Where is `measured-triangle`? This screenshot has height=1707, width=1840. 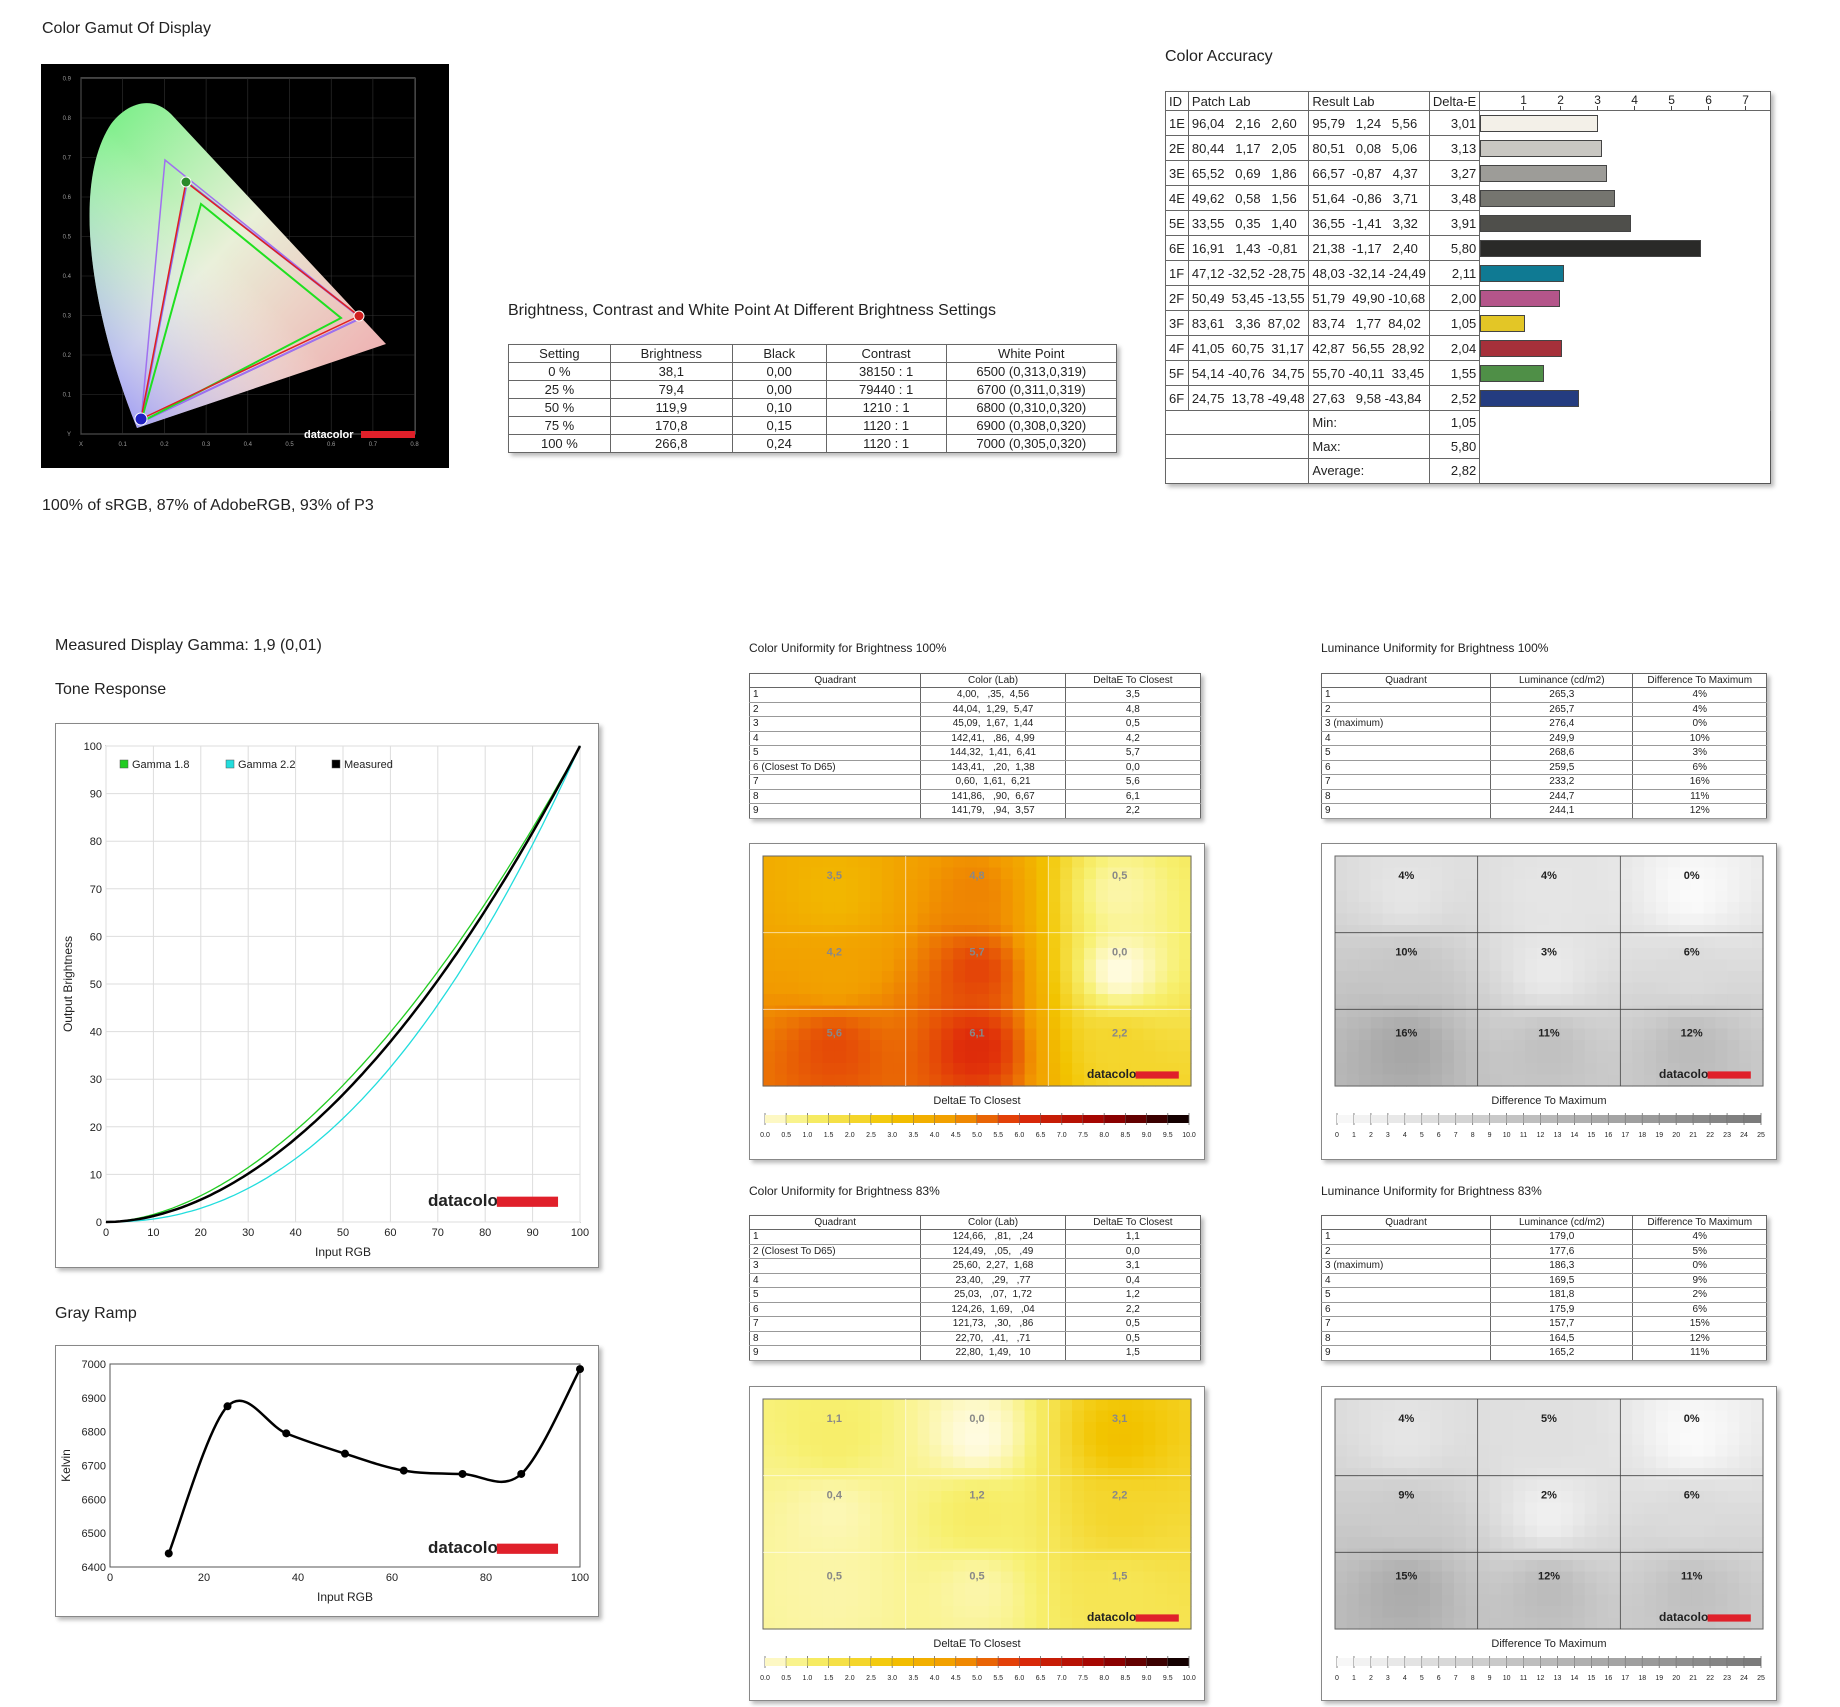 measured-triangle is located at coordinates (250, 300).